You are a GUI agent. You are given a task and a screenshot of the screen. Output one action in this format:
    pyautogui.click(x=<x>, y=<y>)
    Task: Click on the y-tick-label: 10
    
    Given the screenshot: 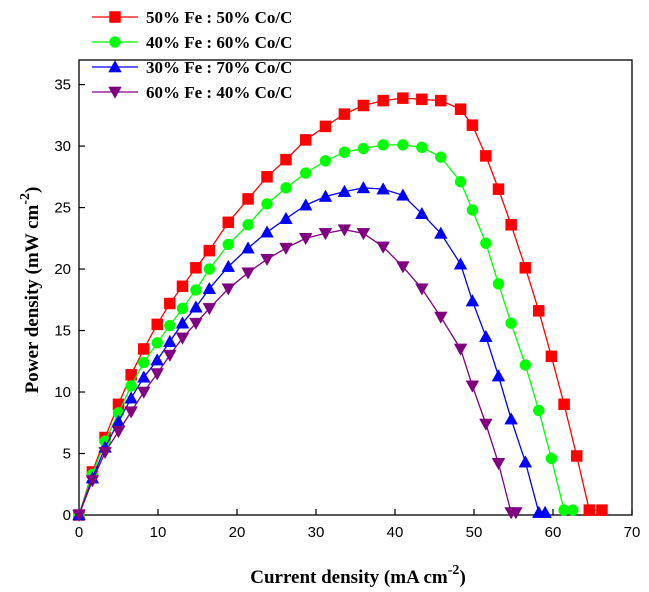 What is the action you would take?
    pyautogui.click(x=62, y=392)
    